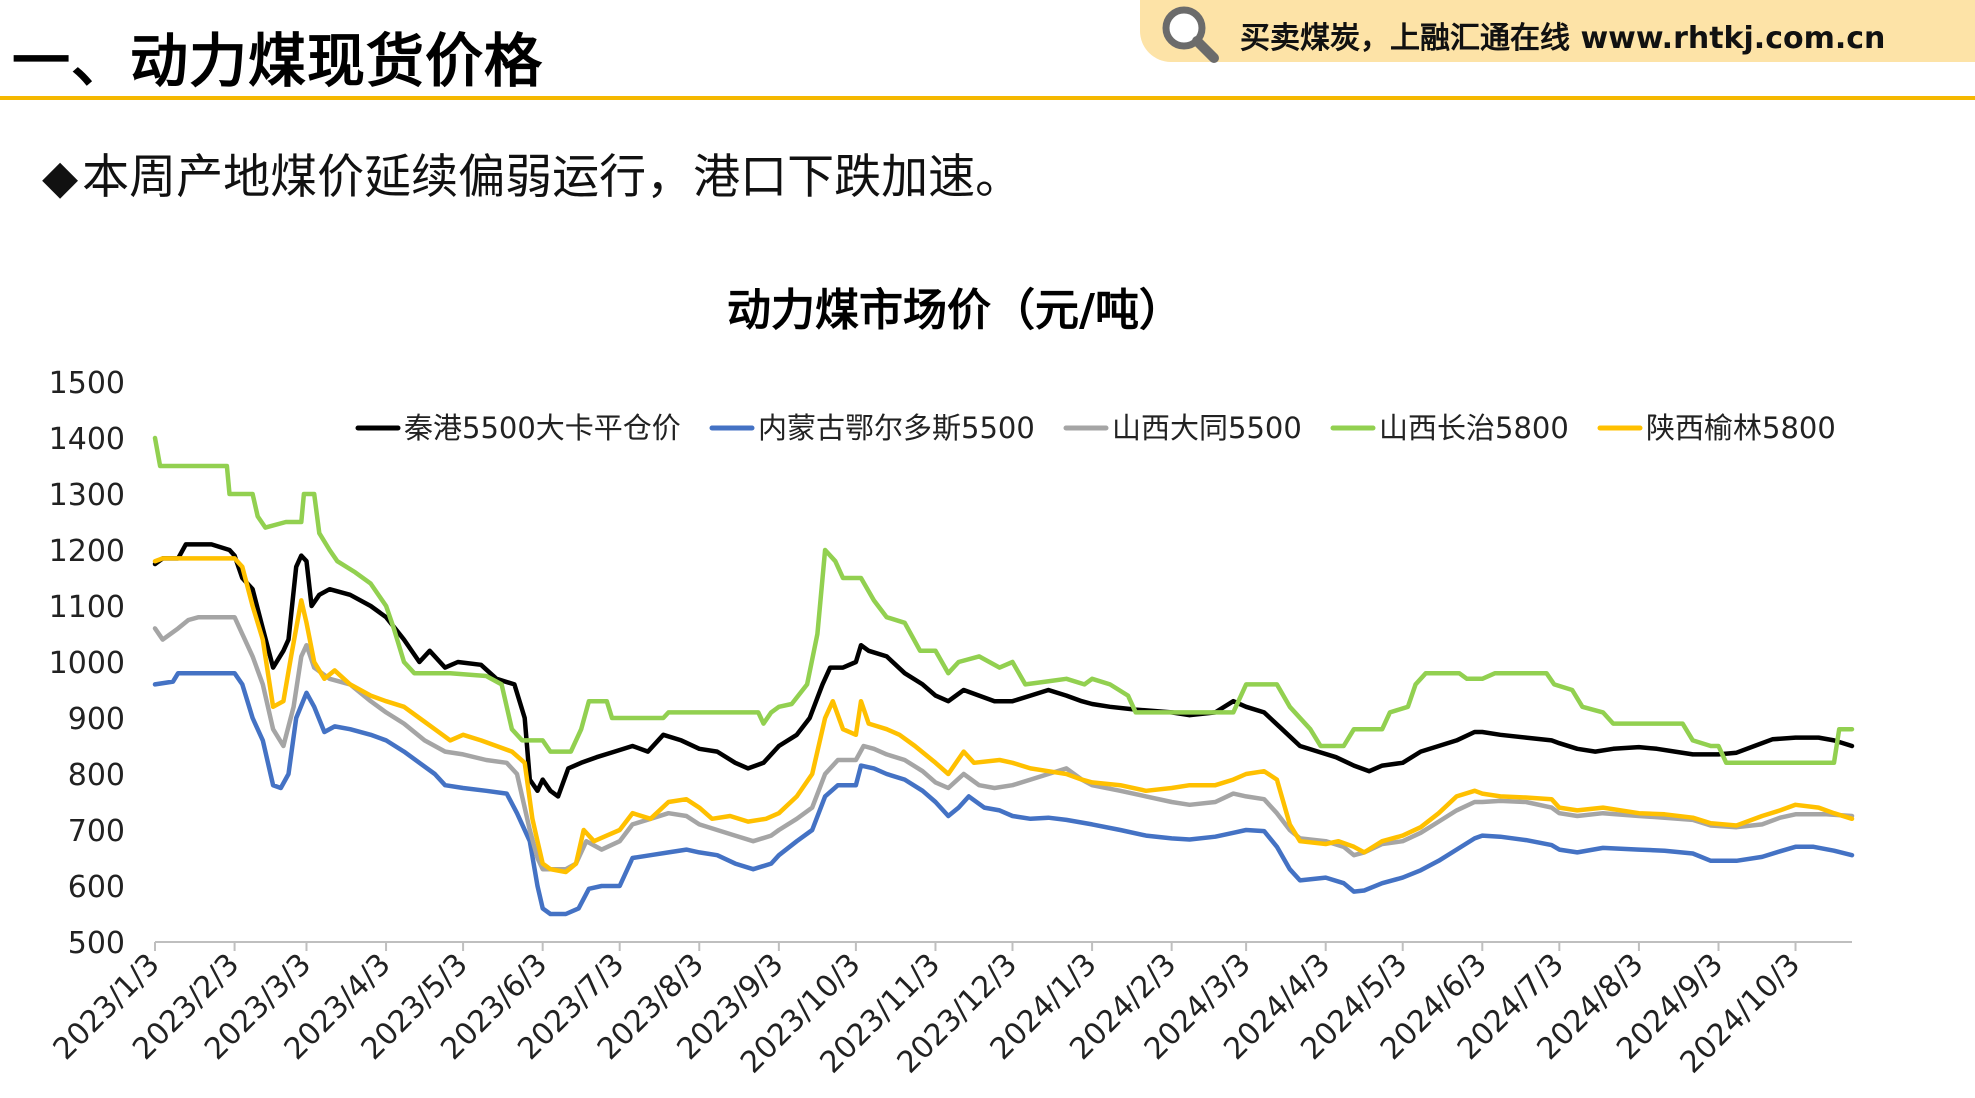  I want to click on legend-label: 秦港5500大卡平仓价, so click(542, 428).